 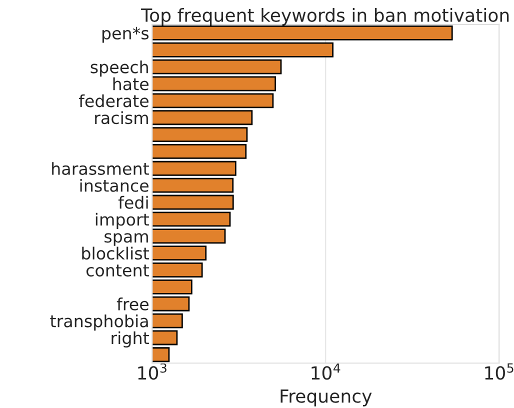 What do you see at coordinates (130, 339) in the screenshot?
I see `y-tick-label: right` at bounding box center [130, 339].